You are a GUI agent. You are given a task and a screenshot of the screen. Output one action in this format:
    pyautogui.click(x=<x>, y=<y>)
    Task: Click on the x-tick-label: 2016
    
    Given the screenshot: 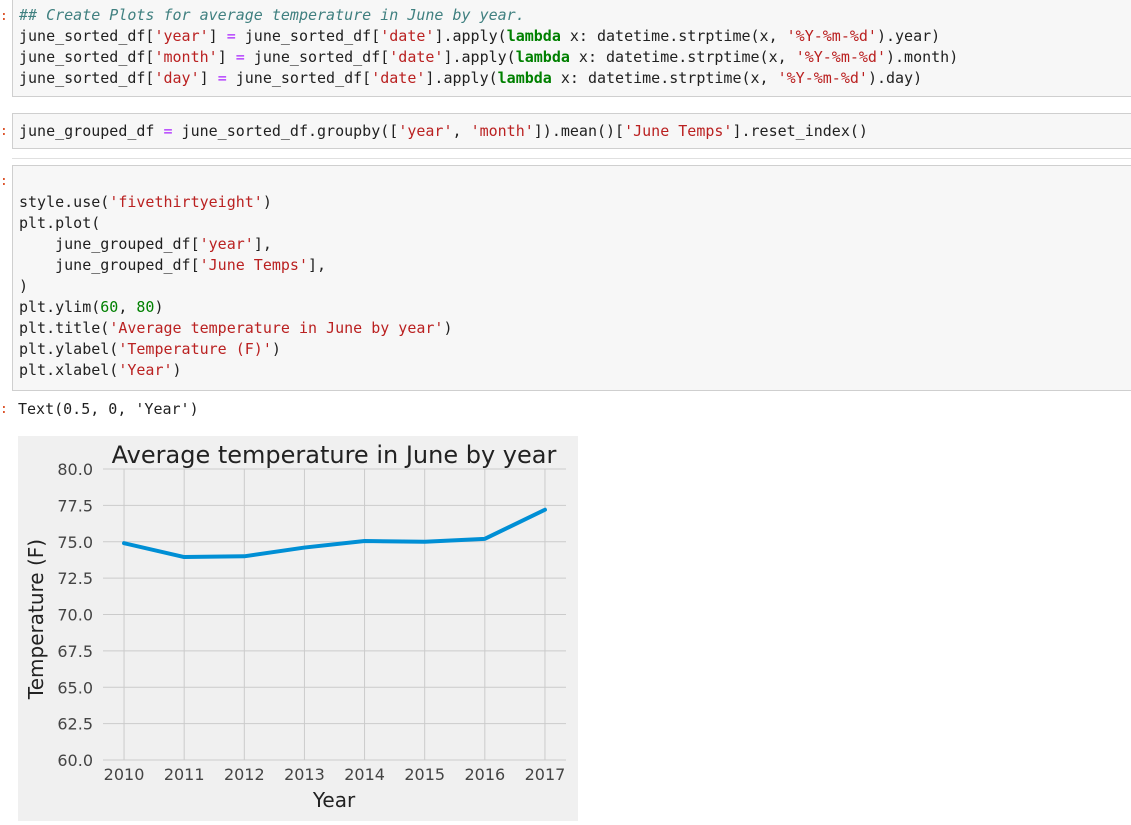 What is the action you would take?
    pyautogui.click(x=484, y=774)
    